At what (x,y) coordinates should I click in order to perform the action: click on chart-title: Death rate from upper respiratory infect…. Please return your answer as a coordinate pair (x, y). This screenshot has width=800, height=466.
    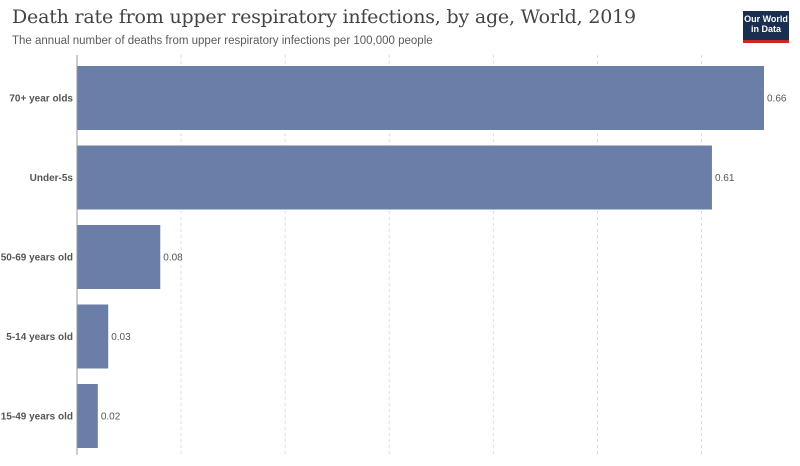
    Looking at the image, I should click on (324, 17).